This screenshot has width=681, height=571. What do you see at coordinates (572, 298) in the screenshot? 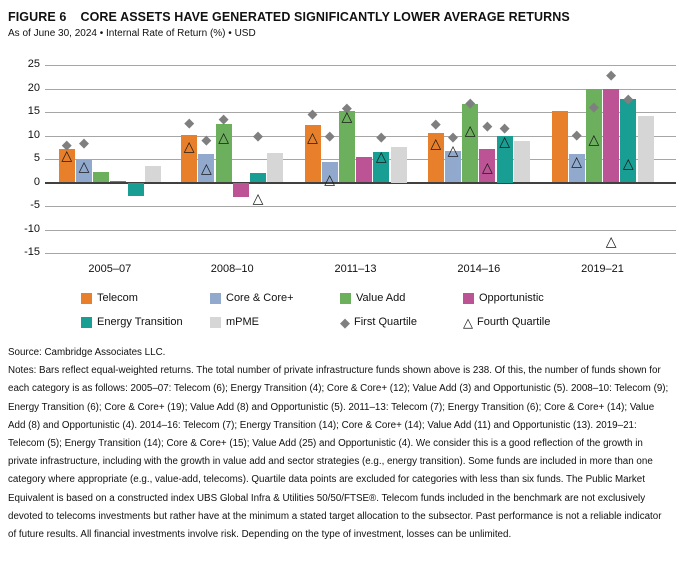
I see `legend-item-opportunistic: Opportunistic` at bounding box center [572, 298].